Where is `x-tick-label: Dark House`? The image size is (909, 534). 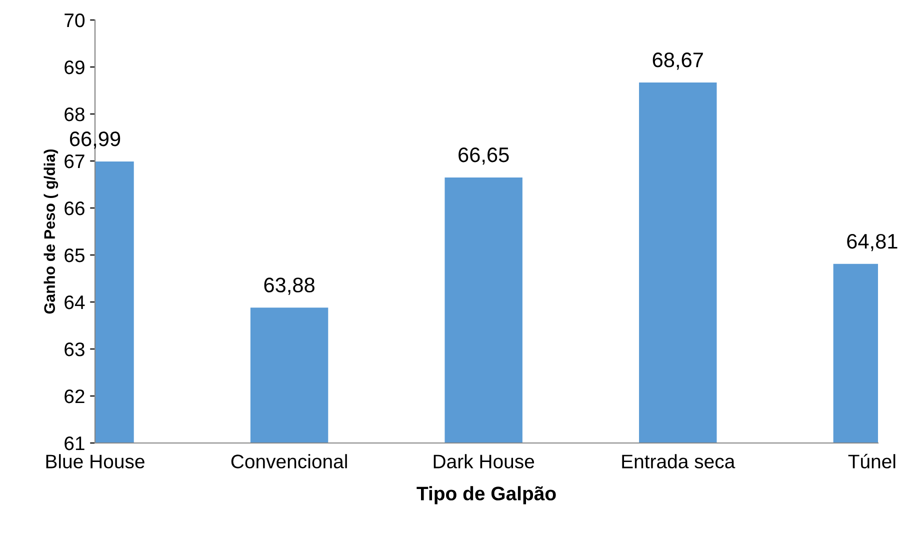
x-tick-label: Dark House is located at coordinates (484, 461).